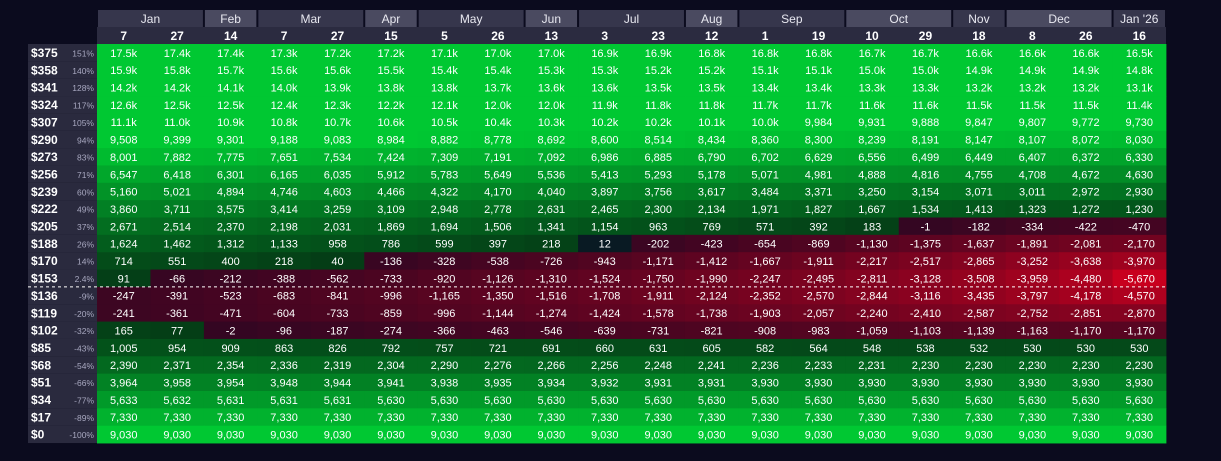 The height and width of the screenshot is (461, 1221). I want to click on percent-change-label: 37%, so click(85, 227).